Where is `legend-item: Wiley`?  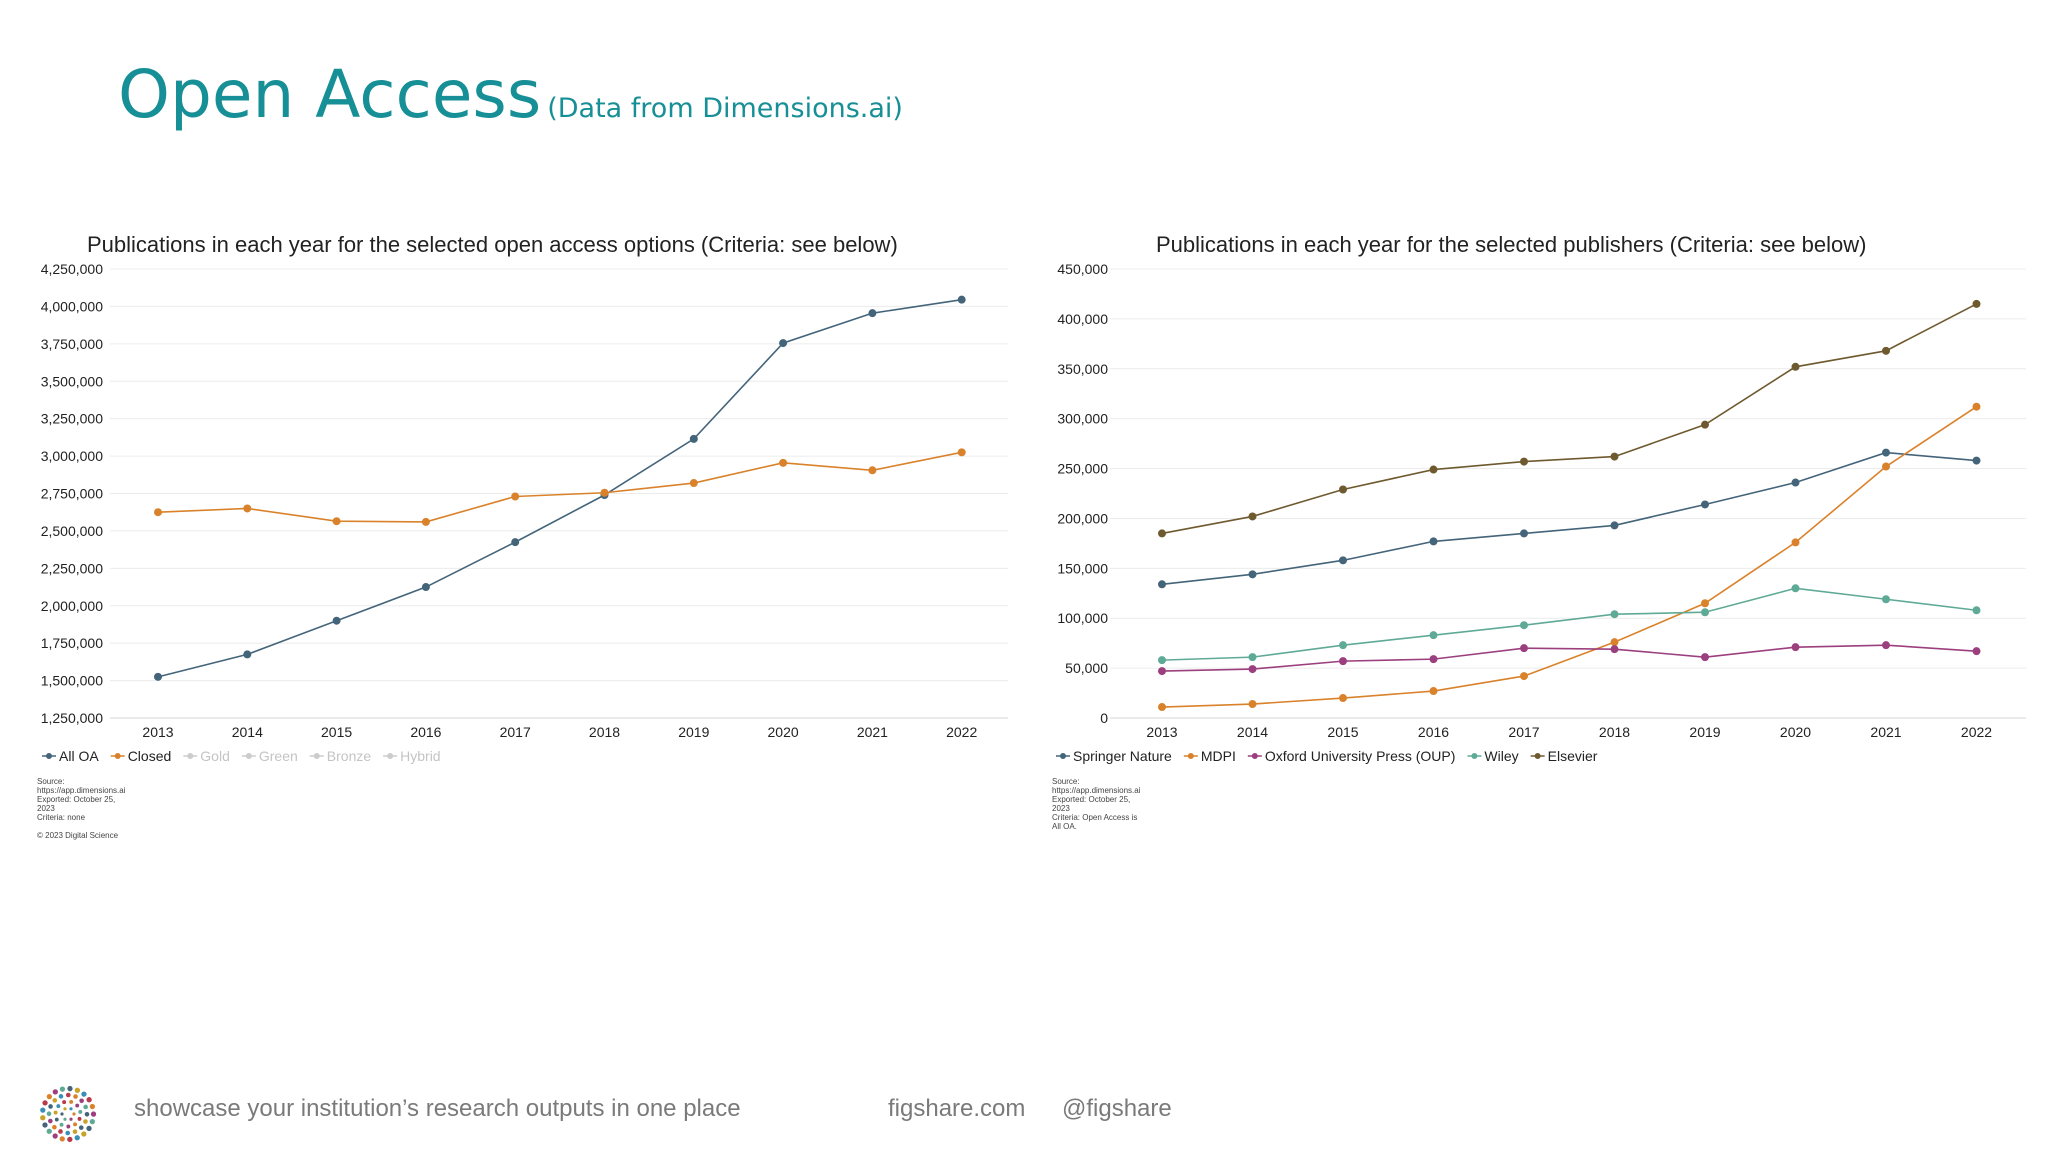 legend-item: Wiley is located at coordinates (1493, 756).